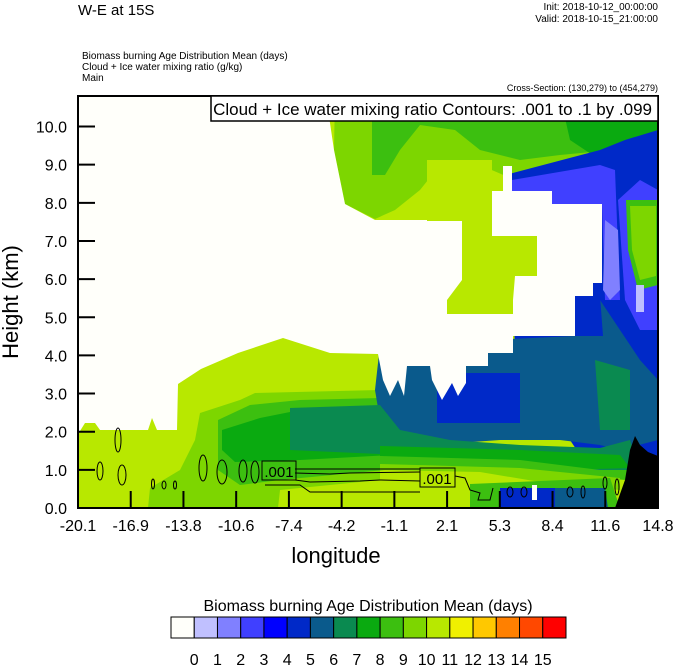 This screenshot has height=667, width=674. I want to click on colorbar-label: 14, so click(520, 659).